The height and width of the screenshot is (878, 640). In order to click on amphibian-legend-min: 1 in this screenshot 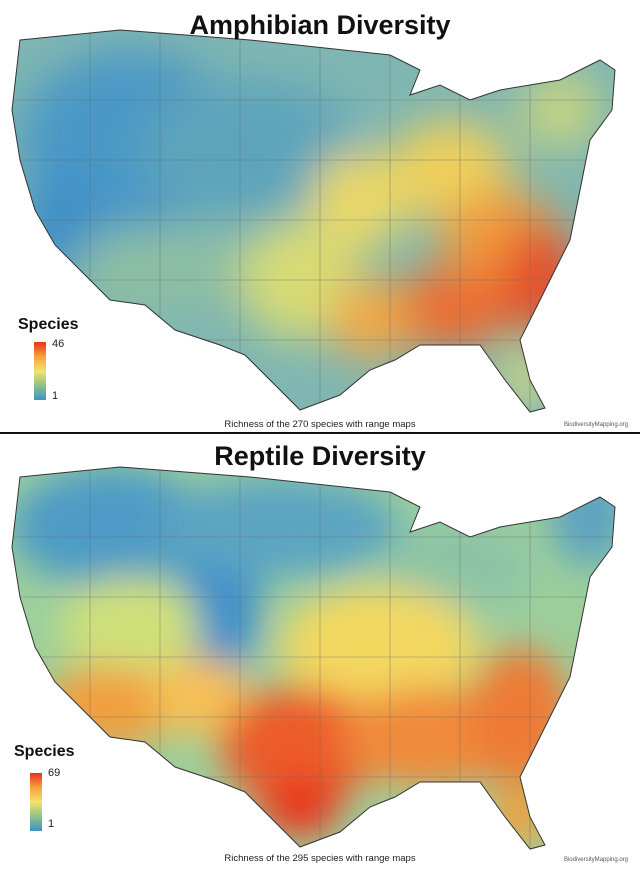, I will do `click(55, 396)`.